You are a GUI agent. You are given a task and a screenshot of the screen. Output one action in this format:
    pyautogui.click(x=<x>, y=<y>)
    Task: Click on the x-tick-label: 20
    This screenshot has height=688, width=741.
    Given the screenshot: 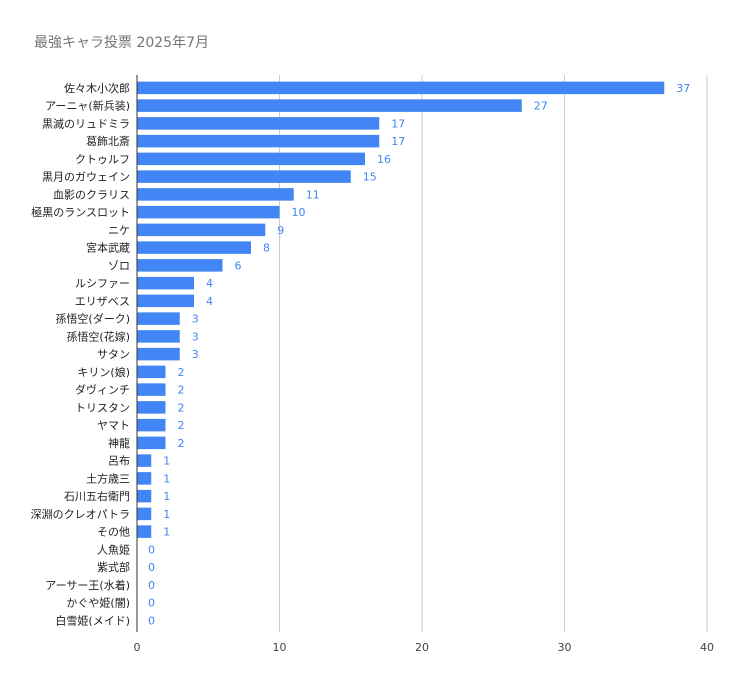 What is the action you would take?
    pyautogui.click(x=422, y=647)
    